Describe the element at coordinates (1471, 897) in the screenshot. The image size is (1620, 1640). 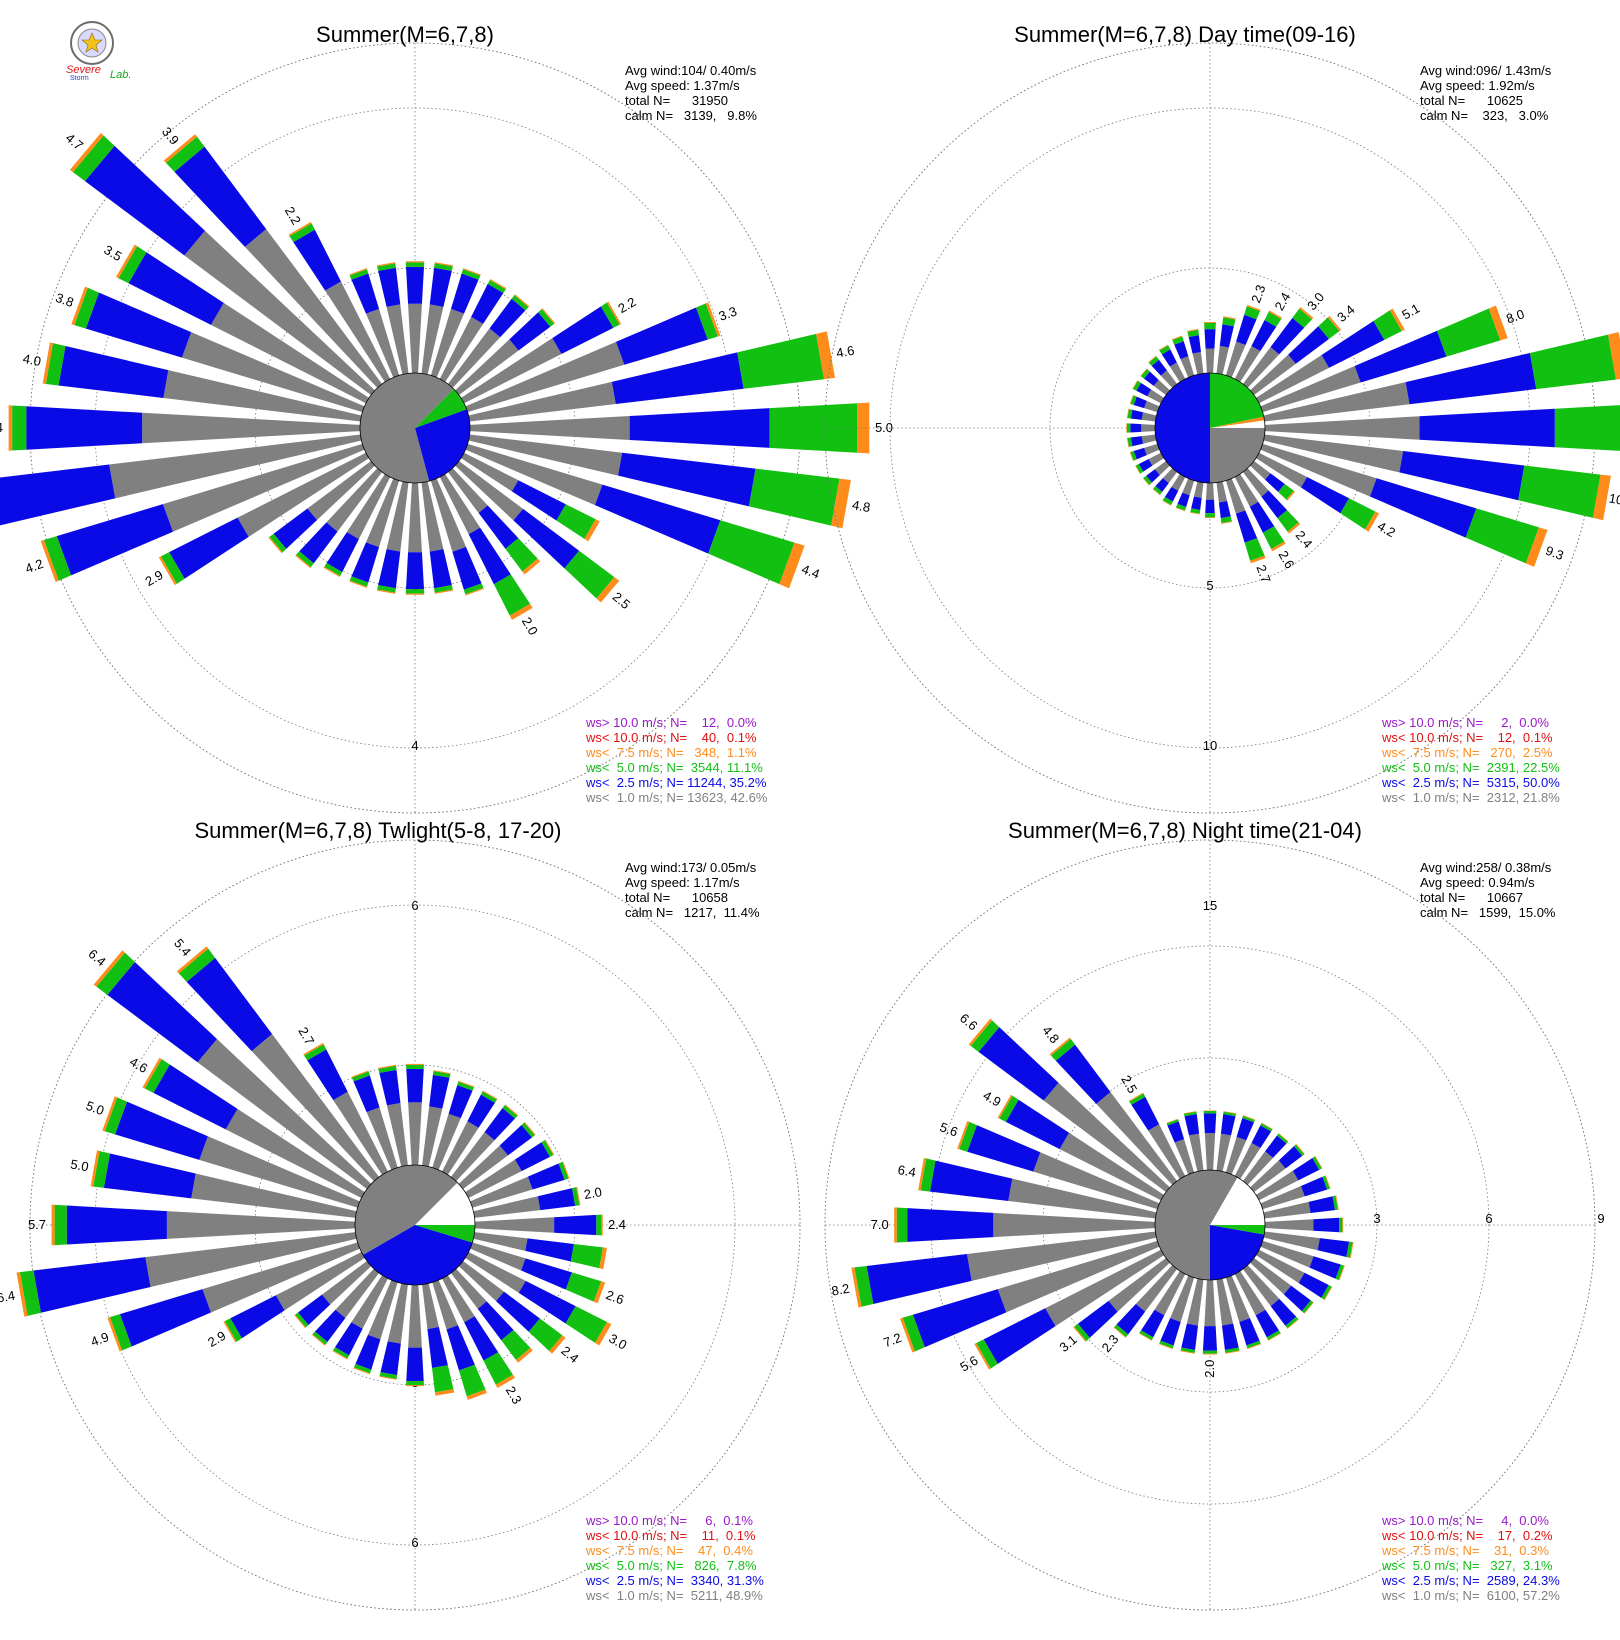
I see `stats-line: total N= 10667` at that location.